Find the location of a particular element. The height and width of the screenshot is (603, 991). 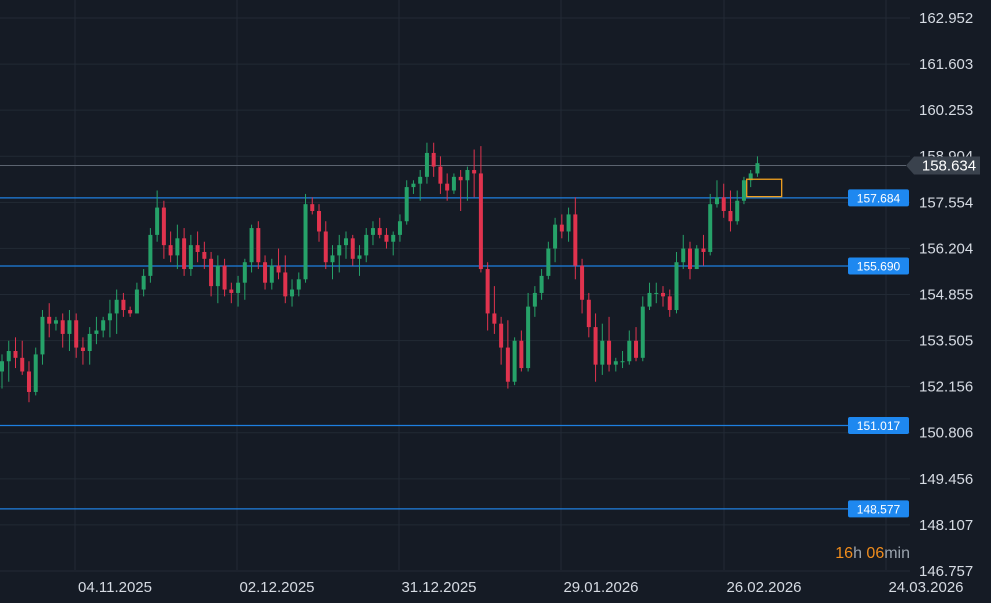

level-price-tags: 157.684 155.690 151.017 148.577 is located at coordinates (878, 353).